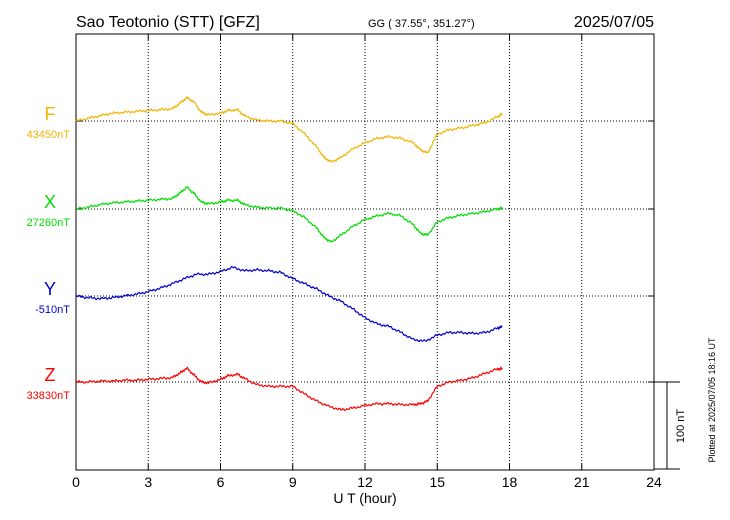 This screenshot has width=730, height=520. I want to click on station-title: Sao Teotonio (STT) [GFZ], so click(168, 22).